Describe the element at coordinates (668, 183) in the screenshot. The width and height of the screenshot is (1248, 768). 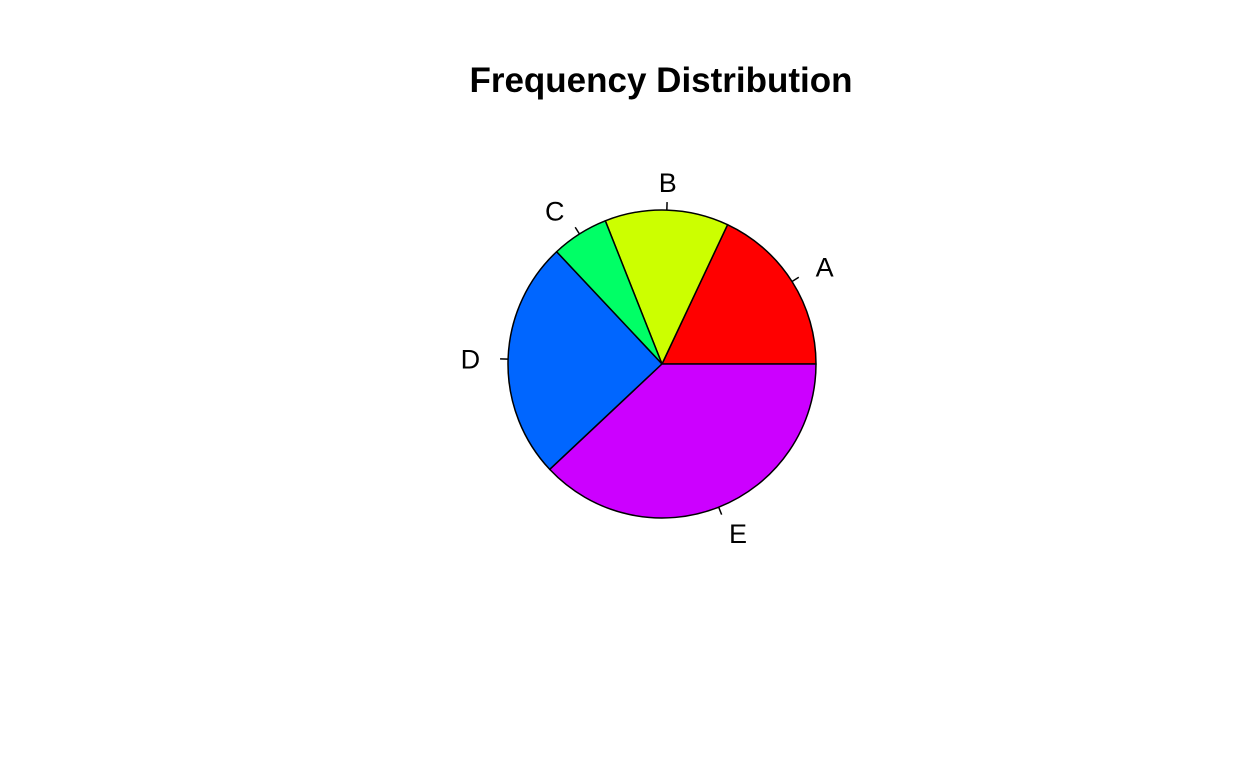
I see `slice-label-b: B` at that location.